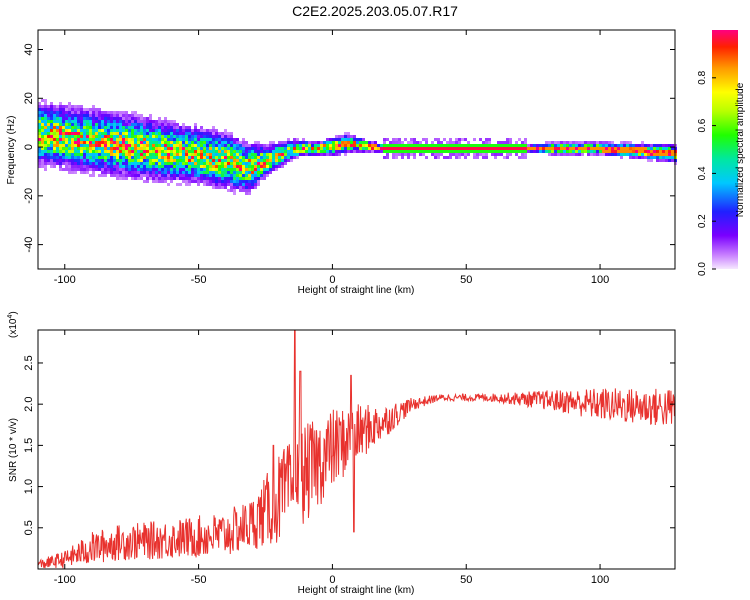  What do you see at coordinates (702, 269) in the screenshot?
I see `colorbar-tick-label: 0.0` at bounding box center [702, 269].